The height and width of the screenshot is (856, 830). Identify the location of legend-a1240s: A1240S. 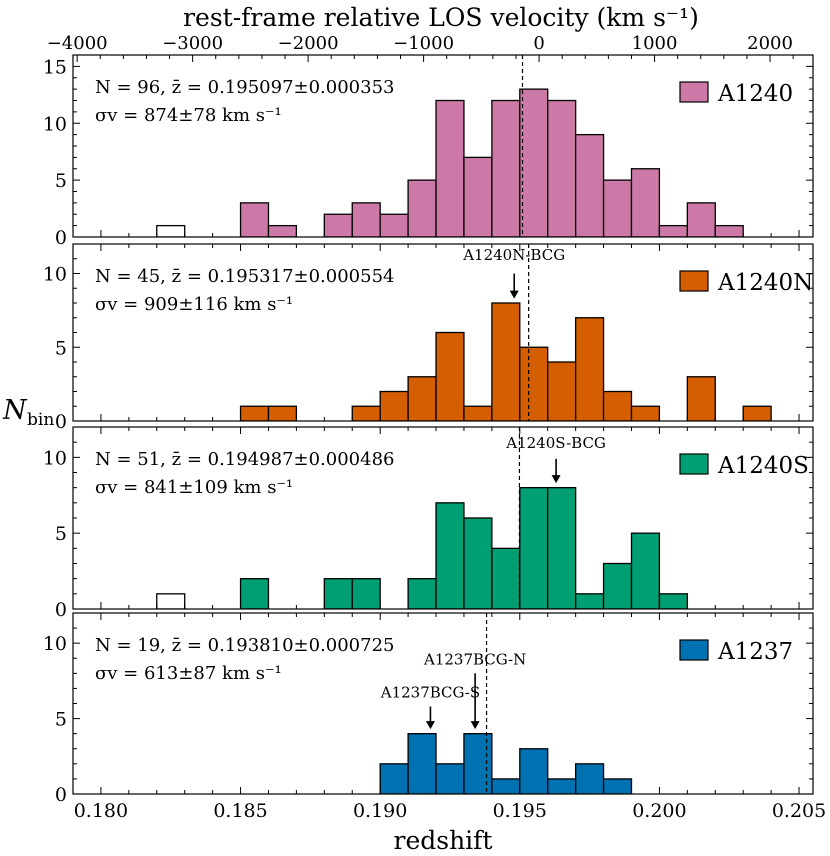
(744, 466).